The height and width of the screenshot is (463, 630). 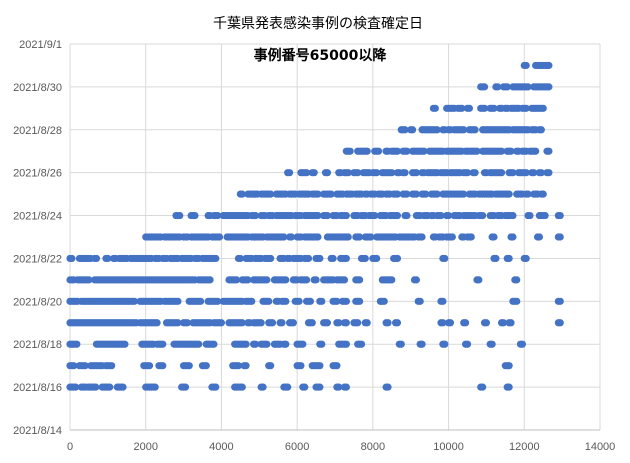 I want to click on chart-subtitle: 事例番号65000以降, so click(x=321, y=55).